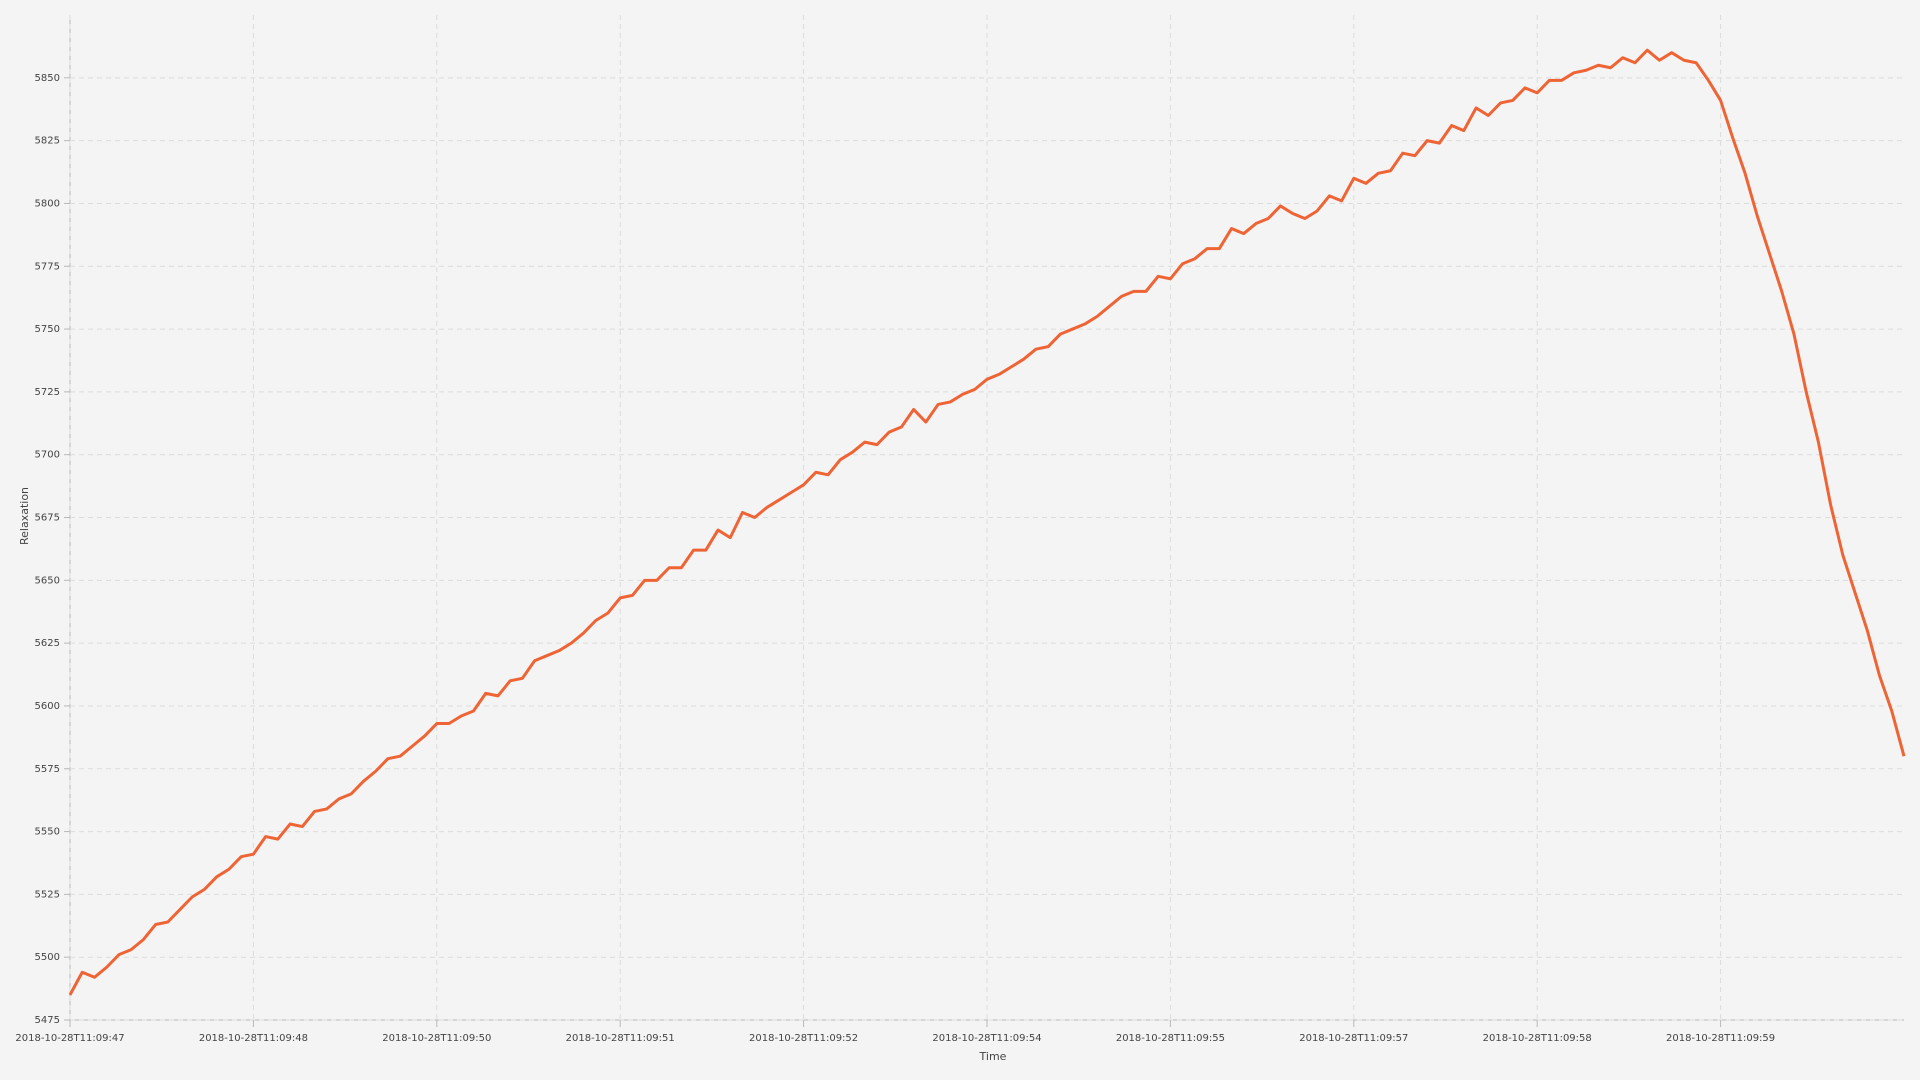 The height and width of the screenshot is (1080, 1920). I want to click on x-tick-label: 2018-10-28T11:09:59, so click(1720, 1038).